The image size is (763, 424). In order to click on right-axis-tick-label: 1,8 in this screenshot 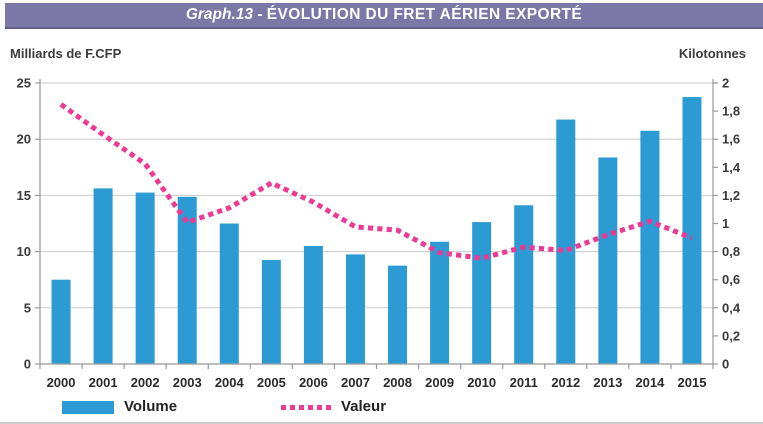, I will do `click(731, 111)`.